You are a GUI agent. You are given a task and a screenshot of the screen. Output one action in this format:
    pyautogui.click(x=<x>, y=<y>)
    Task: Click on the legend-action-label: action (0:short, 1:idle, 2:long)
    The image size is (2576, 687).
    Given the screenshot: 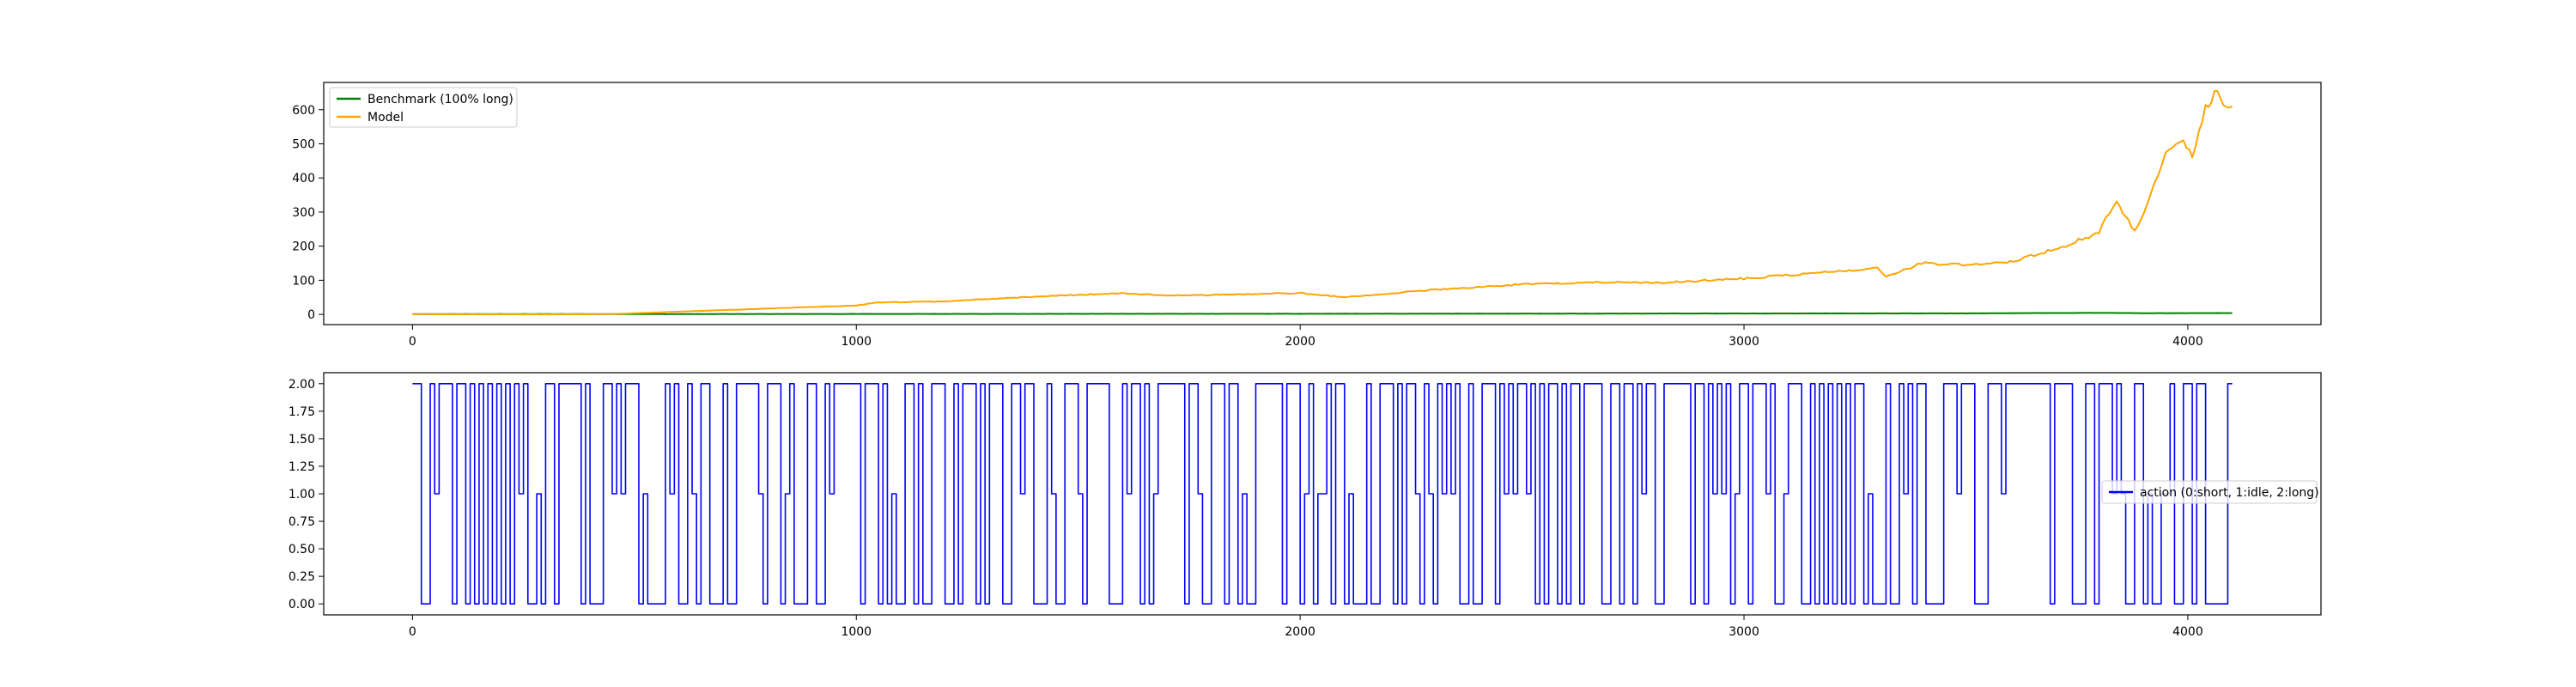 What is the action you would take?
    pyautogui.click(x=2229, y=493)
    